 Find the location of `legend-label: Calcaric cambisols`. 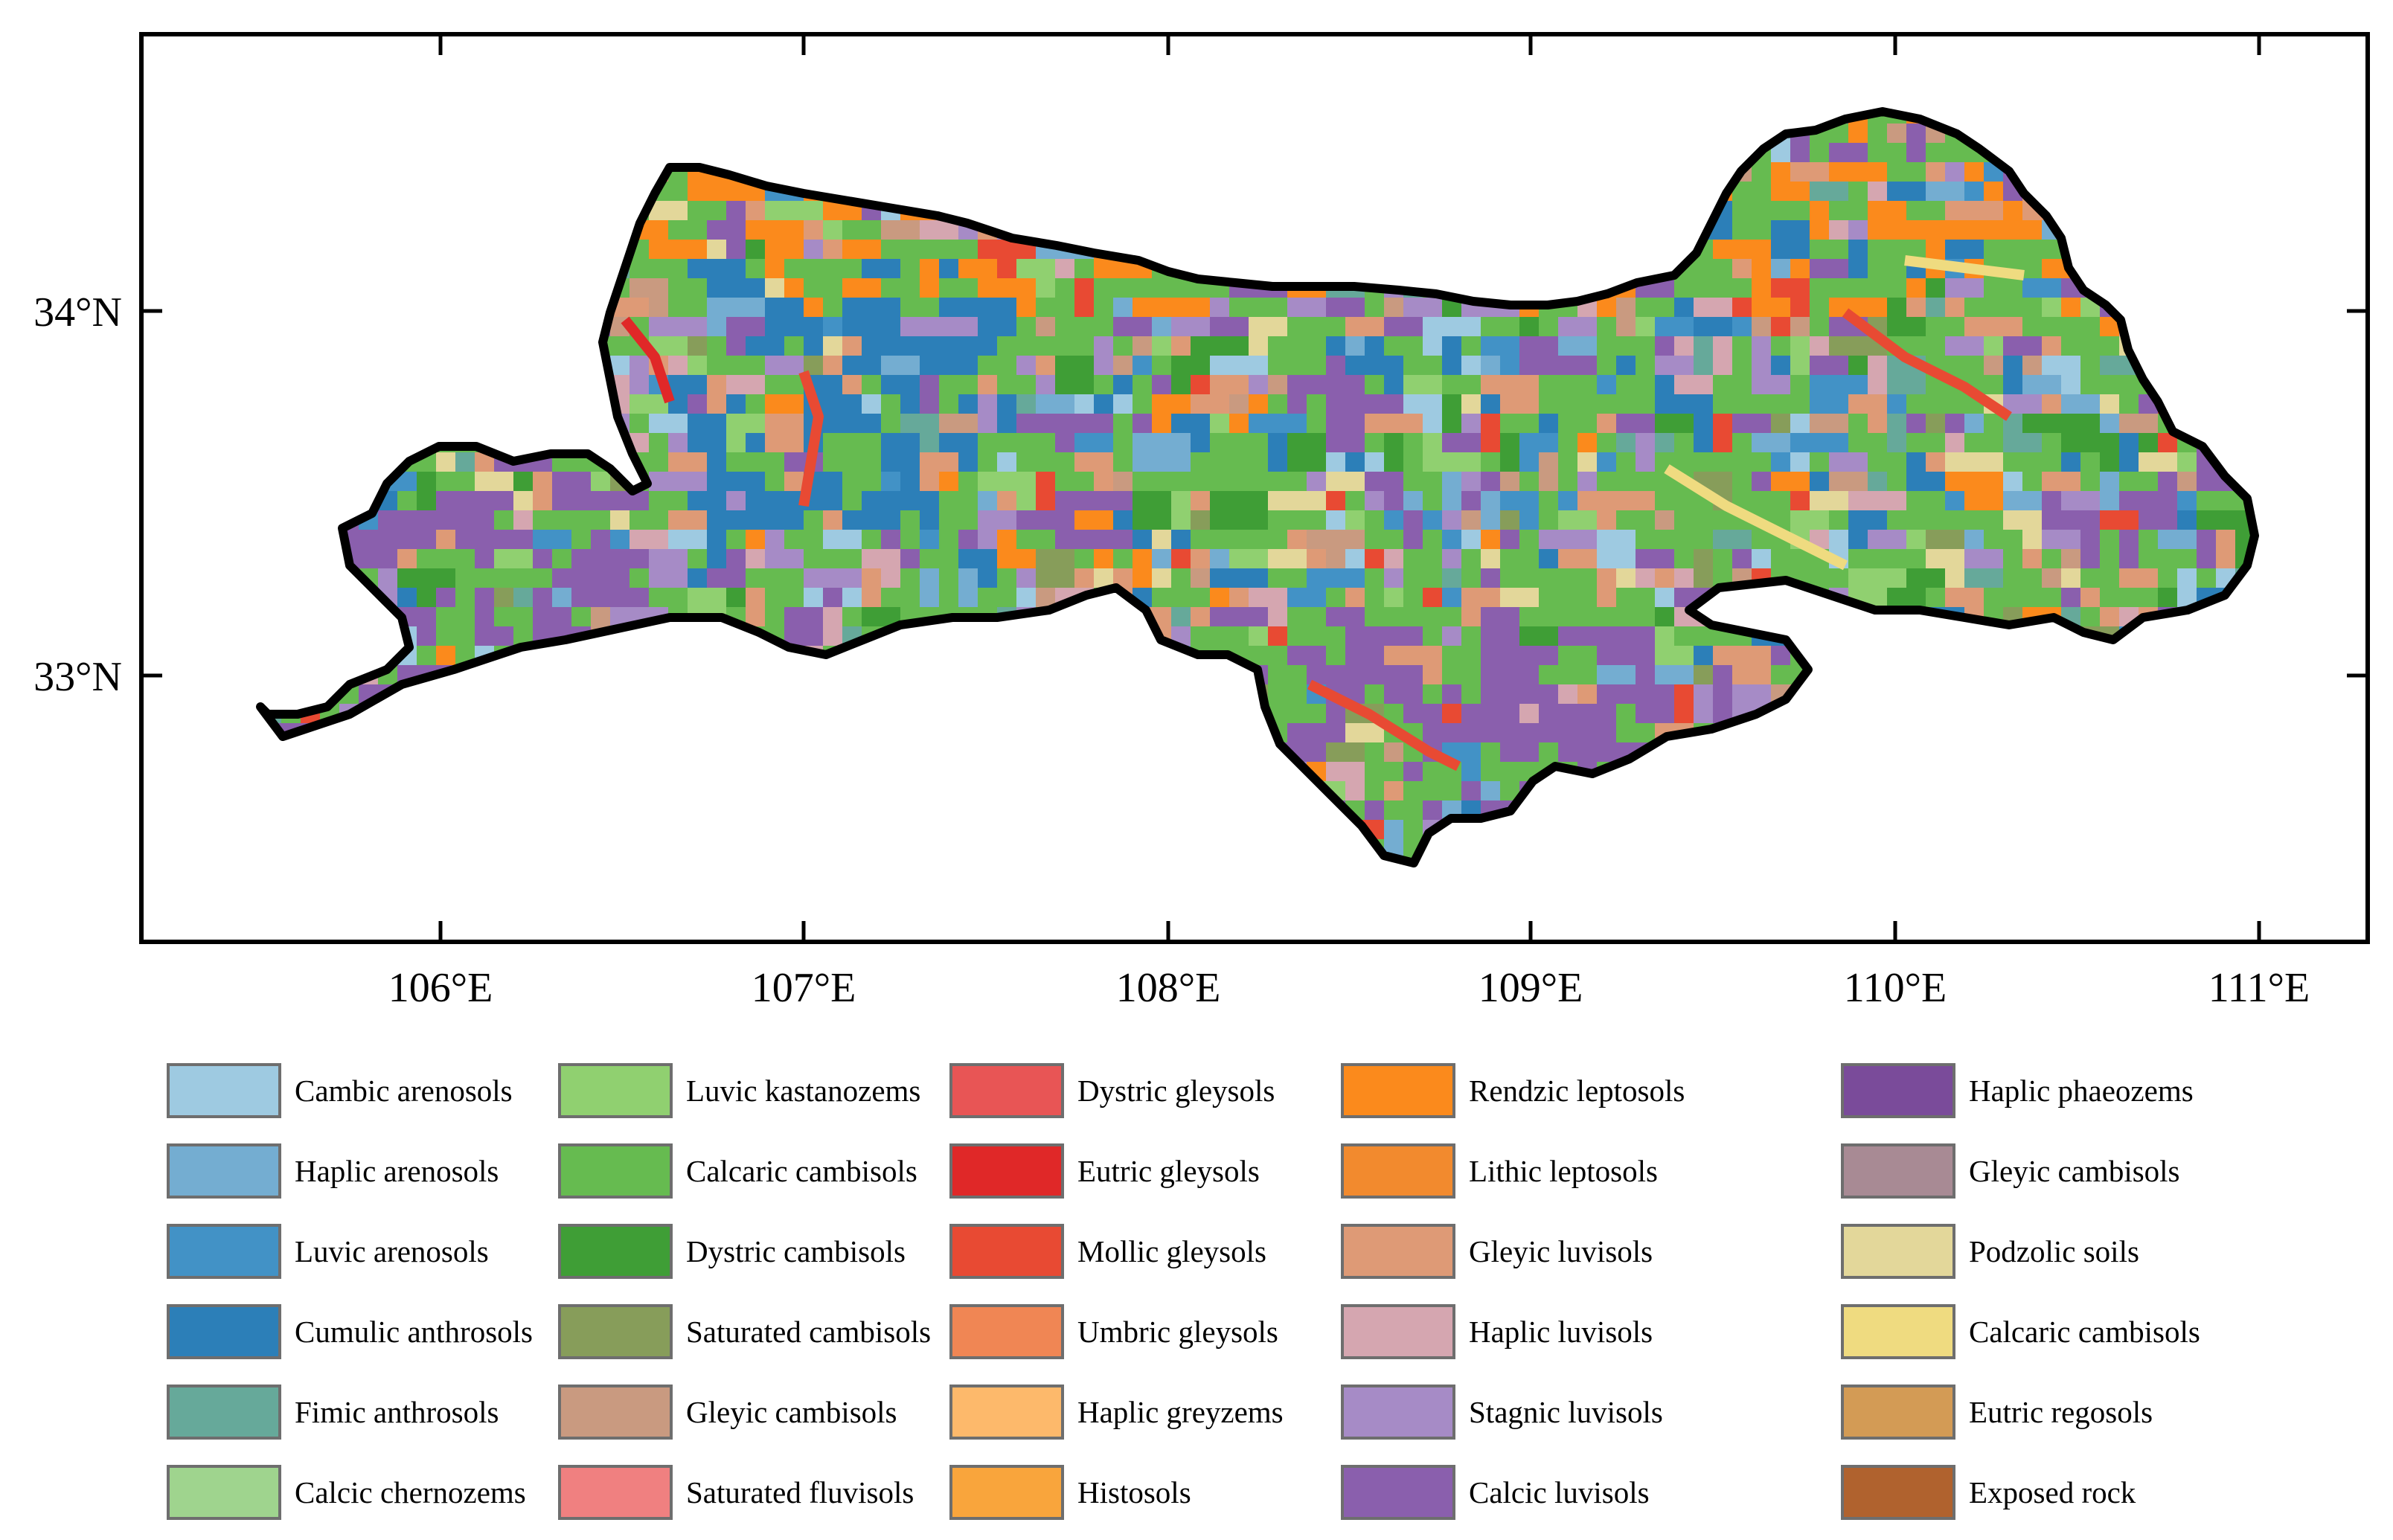

legend-label: Calcaric cambisols is located at coordinates (801, 1171).